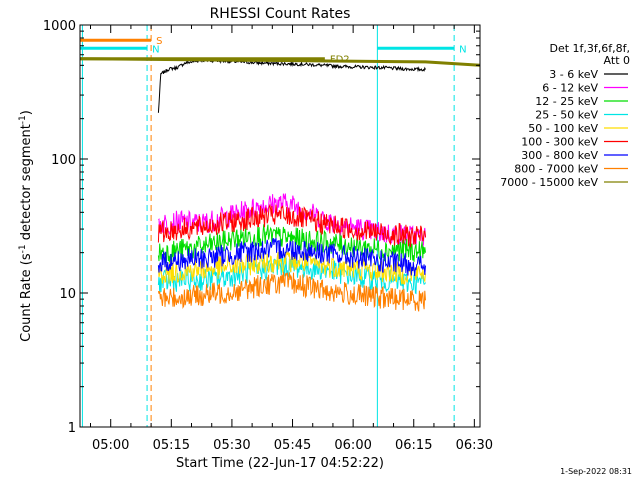  I want to click on legend-label-12-25-kev: 12 - 25 keV, so click(566, 101).